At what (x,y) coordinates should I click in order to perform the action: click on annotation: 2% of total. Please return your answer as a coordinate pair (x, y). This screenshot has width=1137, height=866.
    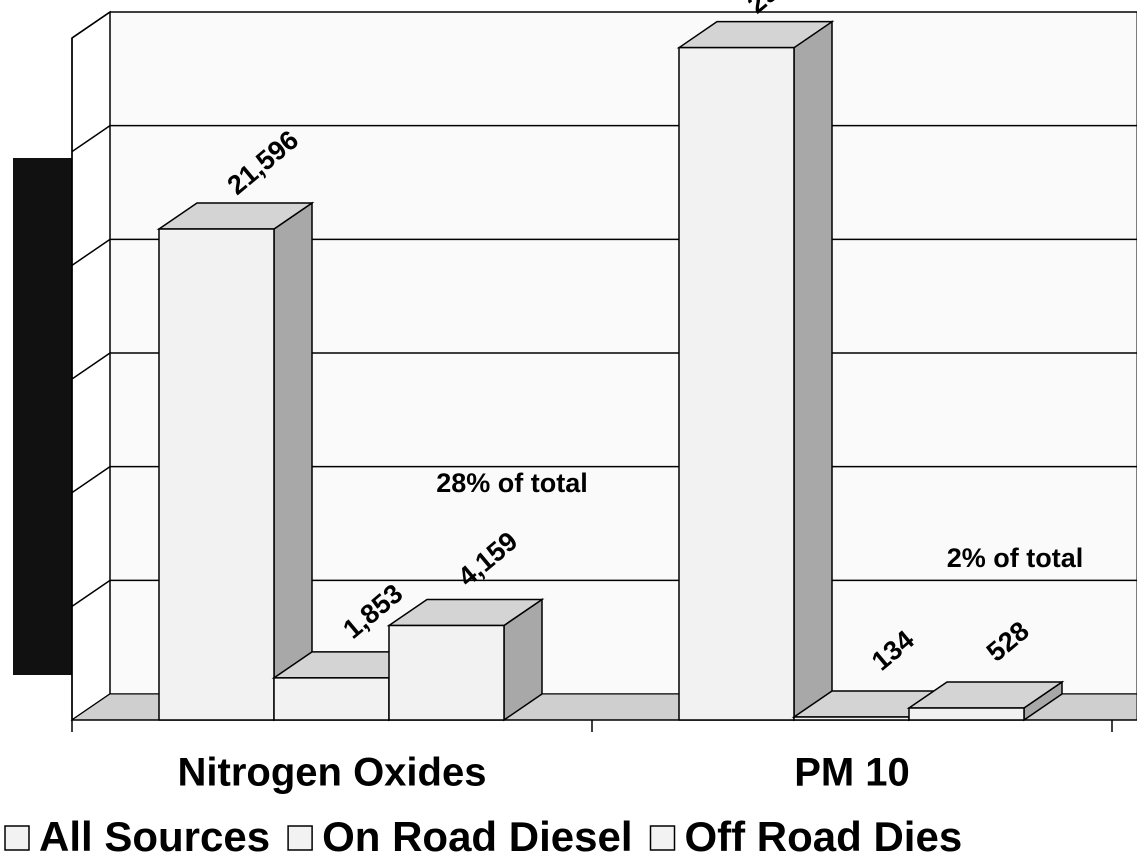
    Looking at the image, I should click on (1015, 558).